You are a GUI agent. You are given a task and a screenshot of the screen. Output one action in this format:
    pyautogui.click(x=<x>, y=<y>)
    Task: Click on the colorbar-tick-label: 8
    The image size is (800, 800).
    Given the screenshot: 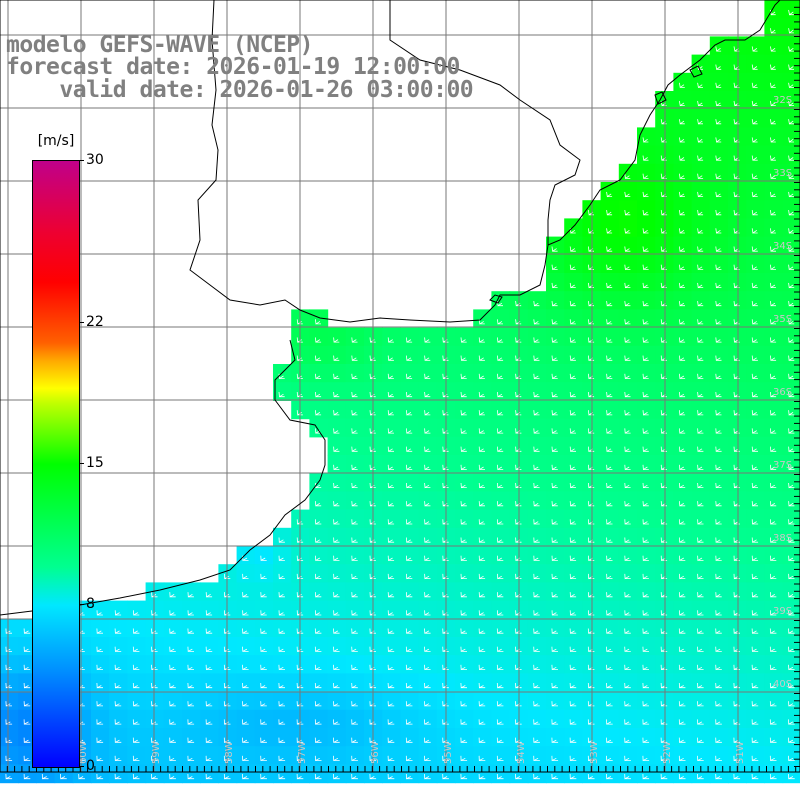 What is the action you would take?
    pyautogui.click(x=90, y=604)
    